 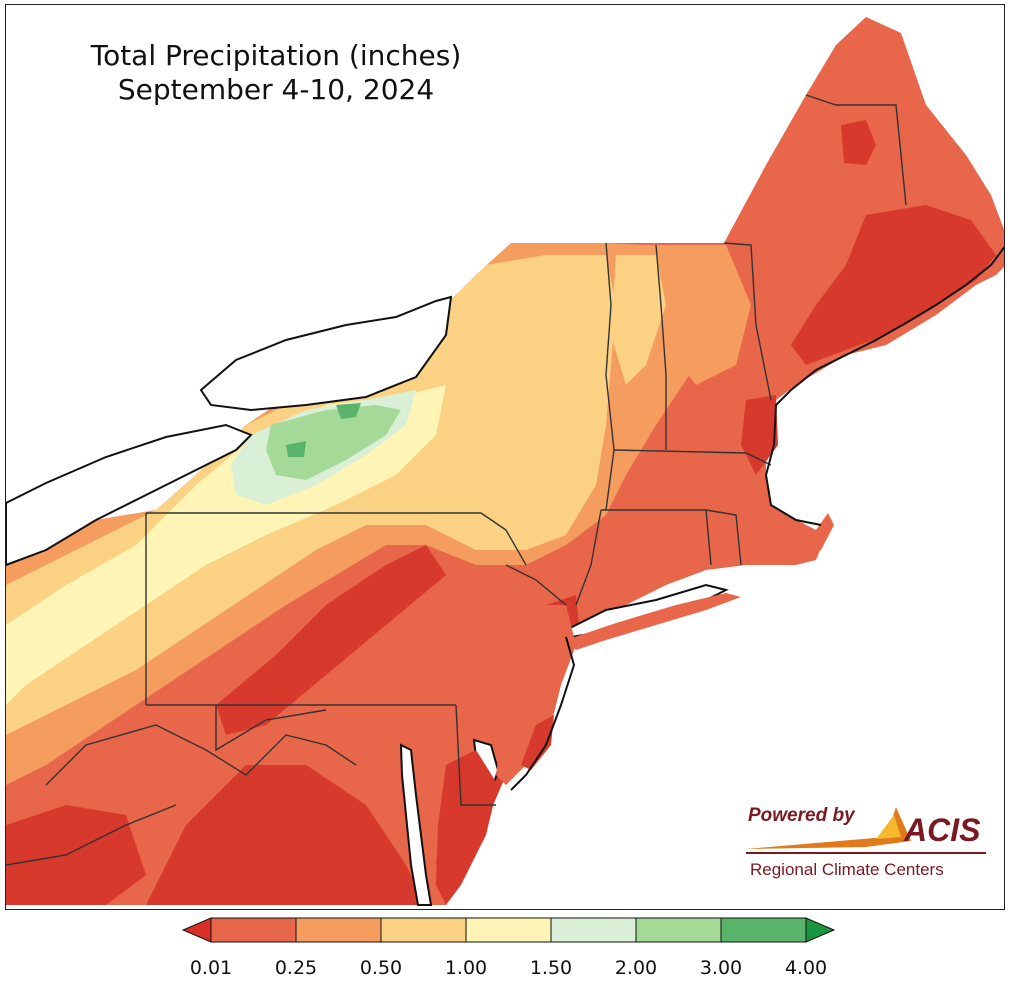 What do you see at coordinates (211, 968) in the screenshot?
I see `legend-tick-label: 0.01` at bounding box center [211, 968].